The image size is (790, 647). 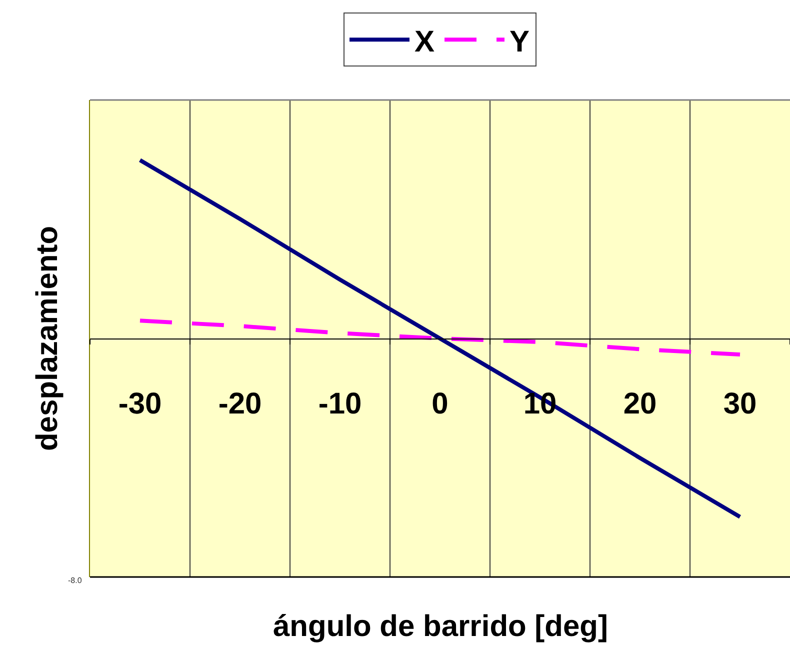 What do you see at coordinates (424, 41) in the screenshot?
I see `legend-label: X` at bounding box center [424, 41].